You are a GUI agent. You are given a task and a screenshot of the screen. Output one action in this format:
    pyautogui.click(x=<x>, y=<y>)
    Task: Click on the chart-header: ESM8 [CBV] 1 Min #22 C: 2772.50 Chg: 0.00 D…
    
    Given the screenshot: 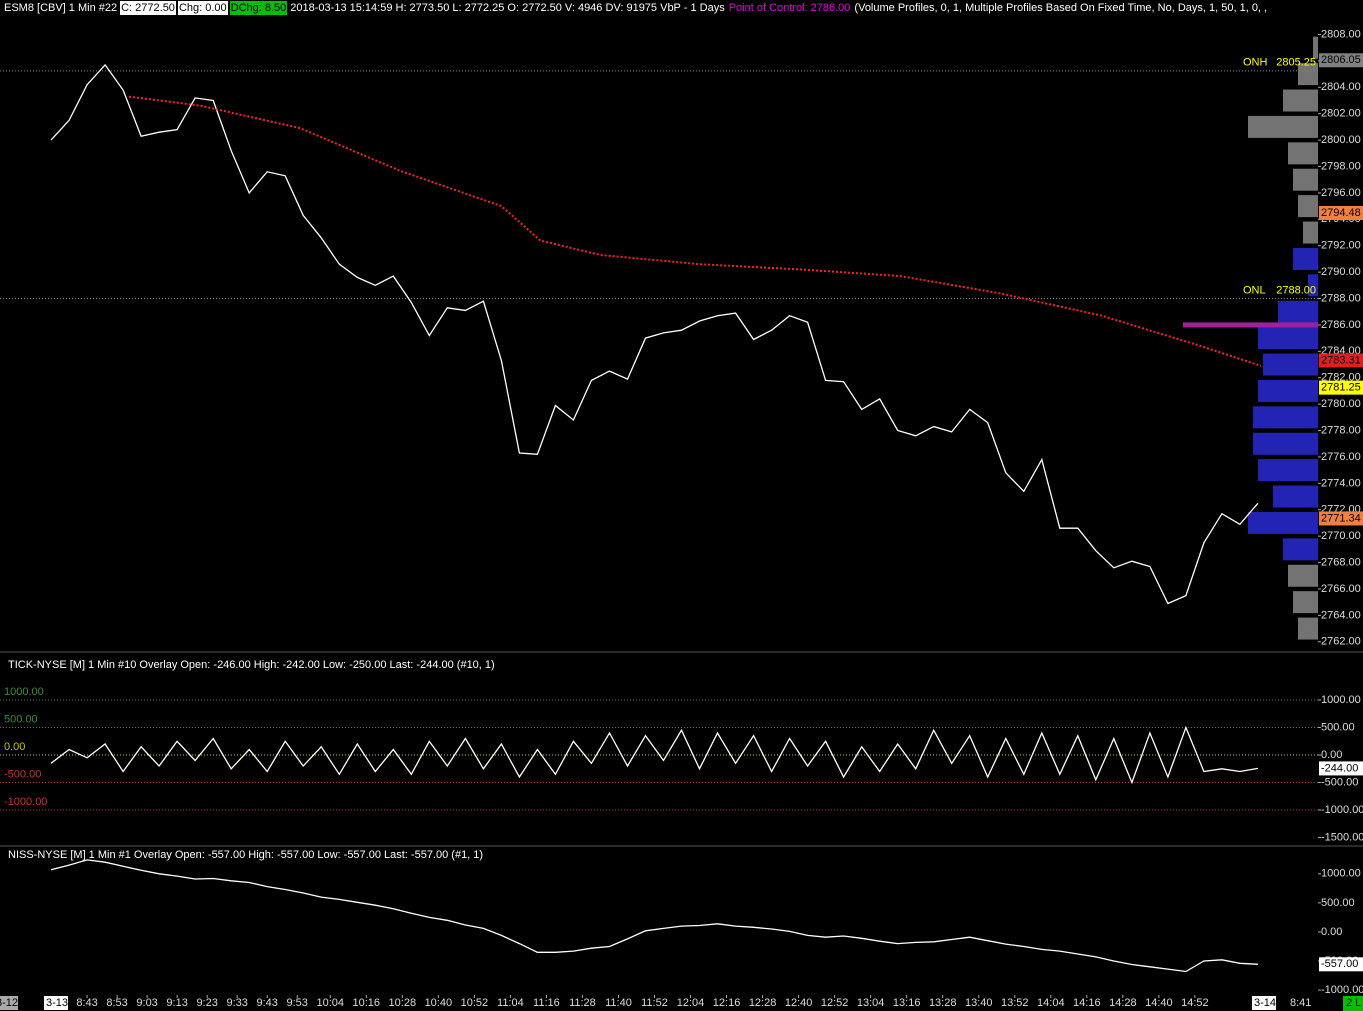 What is the action you would take?
    pyautogui.click(x=636, y=8)
    